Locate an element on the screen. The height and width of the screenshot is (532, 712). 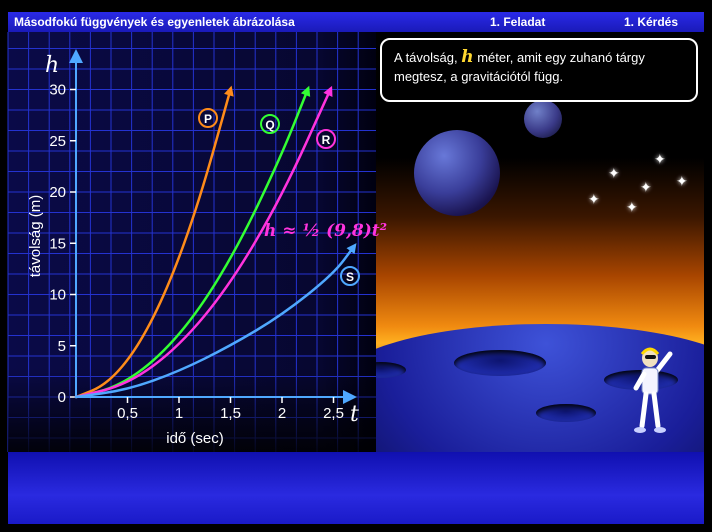
series-p-arrow is located at coordinates (229, 91).